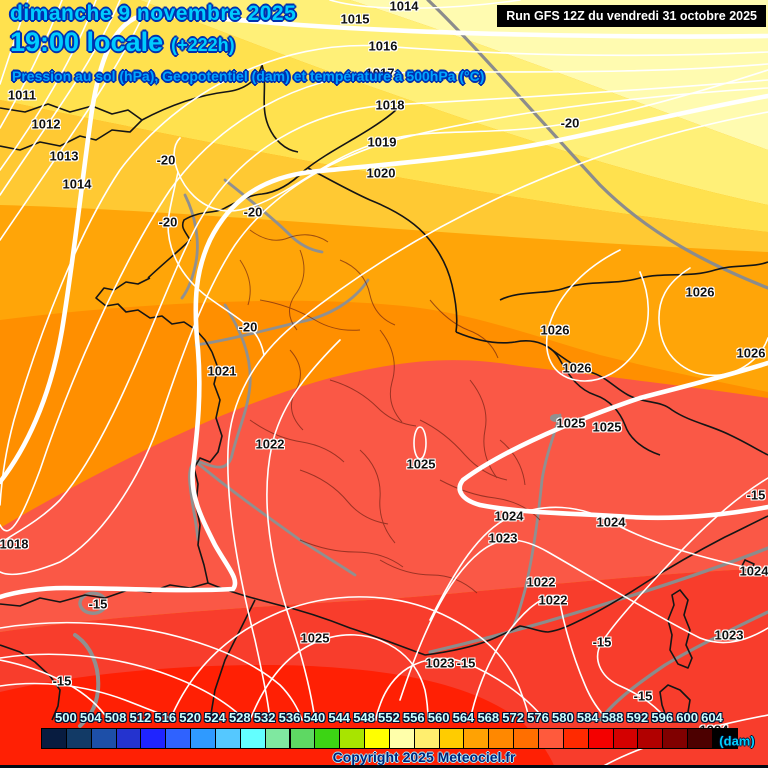 The image size is (768, 768). Describe the element at coordinates (380, 73) in the screenshot. I see `pressure-label: 1017` at that location.